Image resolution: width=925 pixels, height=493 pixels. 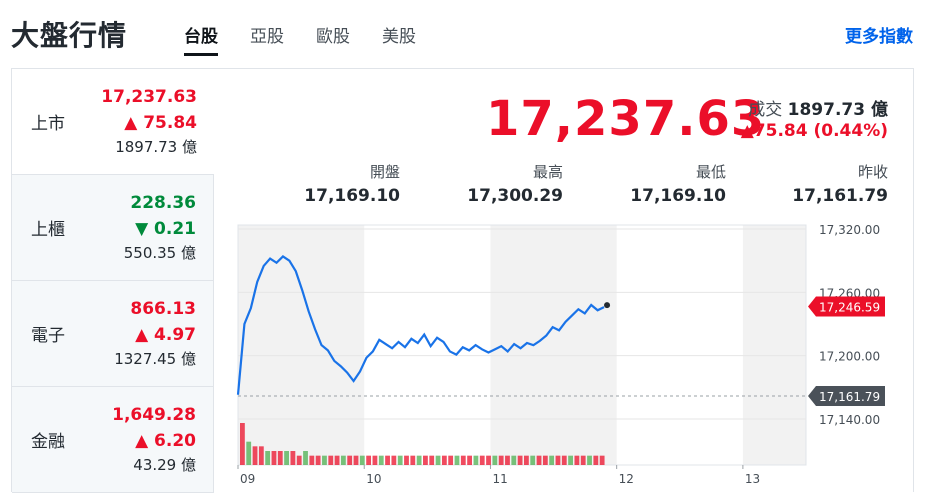 I want to click on index-change: ▲ 4.97, so click(x=165, y=335).